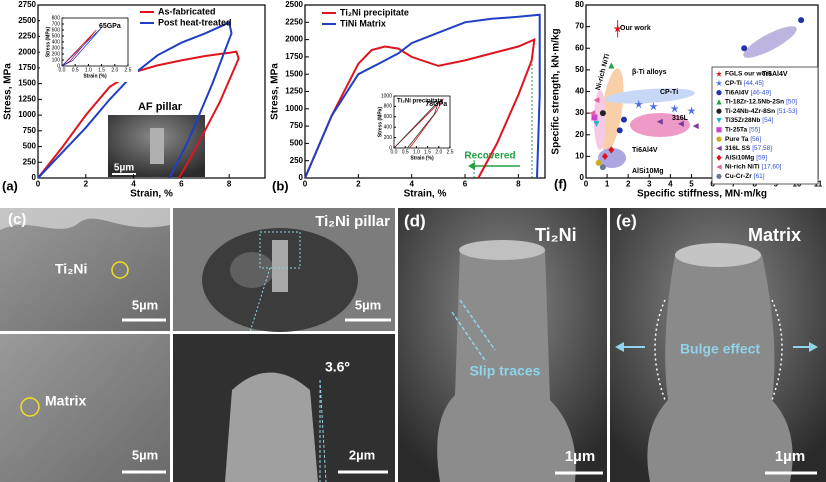 The width and height of the screenshot is (826, 482). What do you see at coordinates (754, 130) in the screenshot?
I see `legend-ref: [55]` at bounding box center [754, 130].